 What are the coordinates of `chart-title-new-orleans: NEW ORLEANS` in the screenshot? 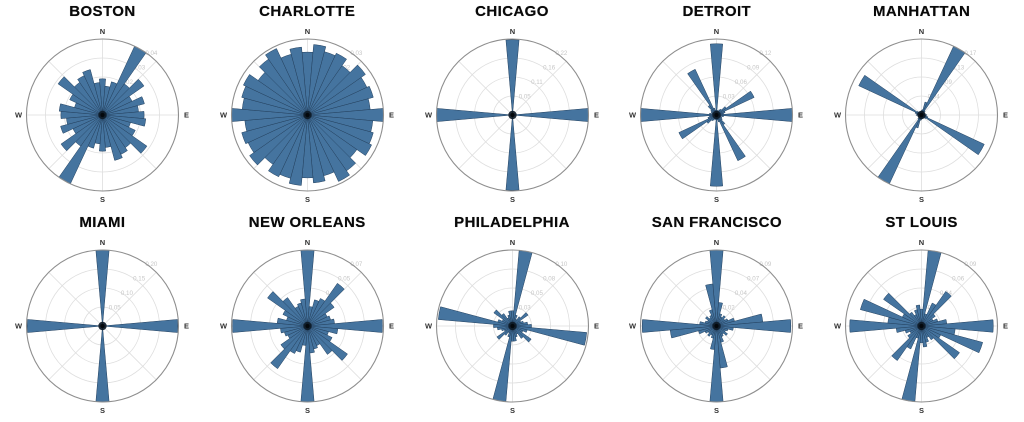 It's located at (307, 222).